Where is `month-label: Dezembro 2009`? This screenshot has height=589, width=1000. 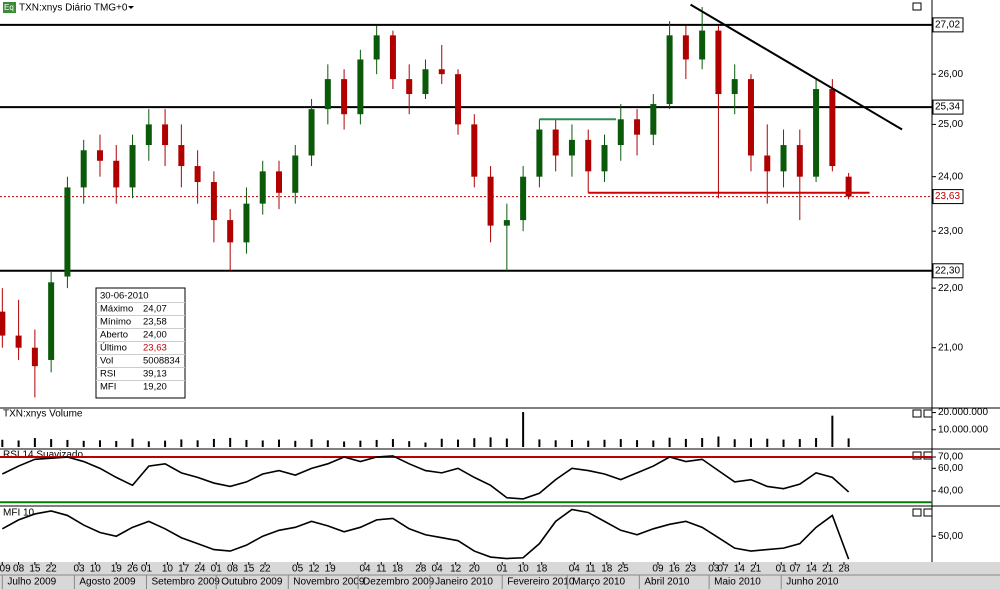 month-label: Dezembro 2009 is located at coordinates (399, 582).